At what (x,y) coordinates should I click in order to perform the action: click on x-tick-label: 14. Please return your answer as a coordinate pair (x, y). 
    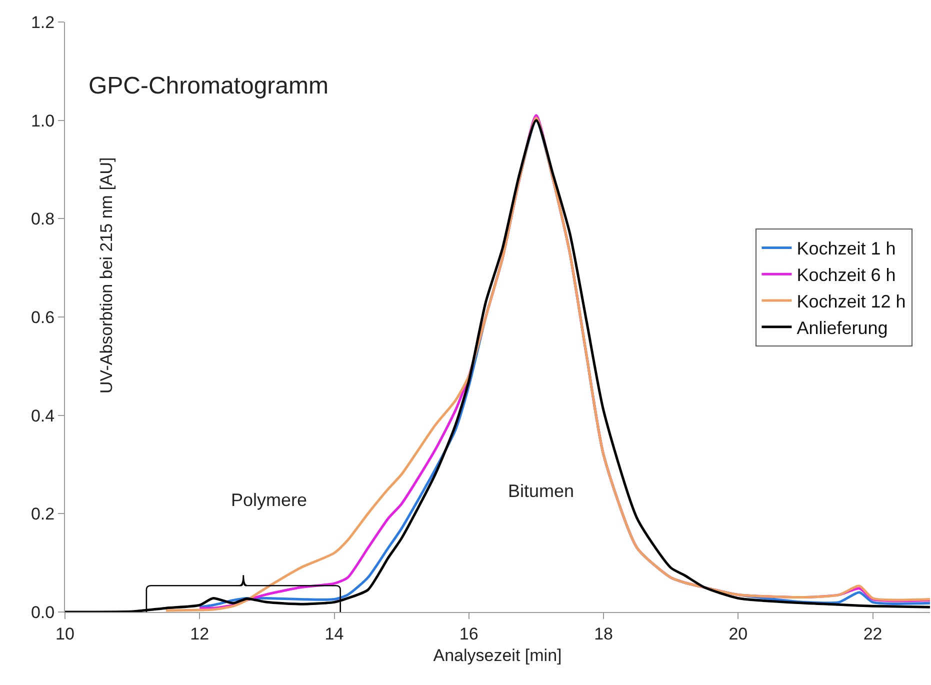
    Looking at the image, I should click on (334, 634).